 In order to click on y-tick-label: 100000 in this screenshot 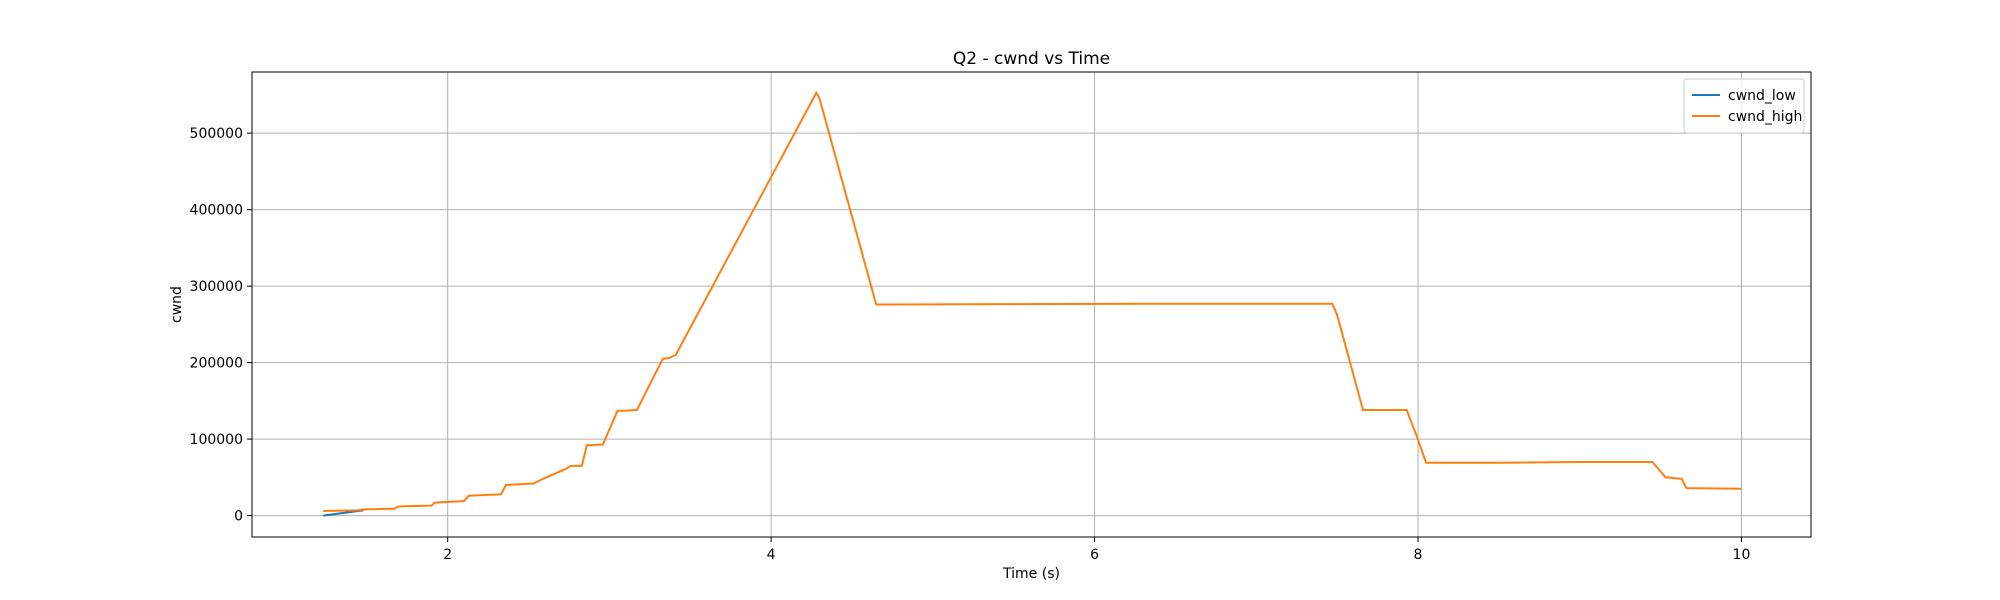, I will do `click(216, 440)`.